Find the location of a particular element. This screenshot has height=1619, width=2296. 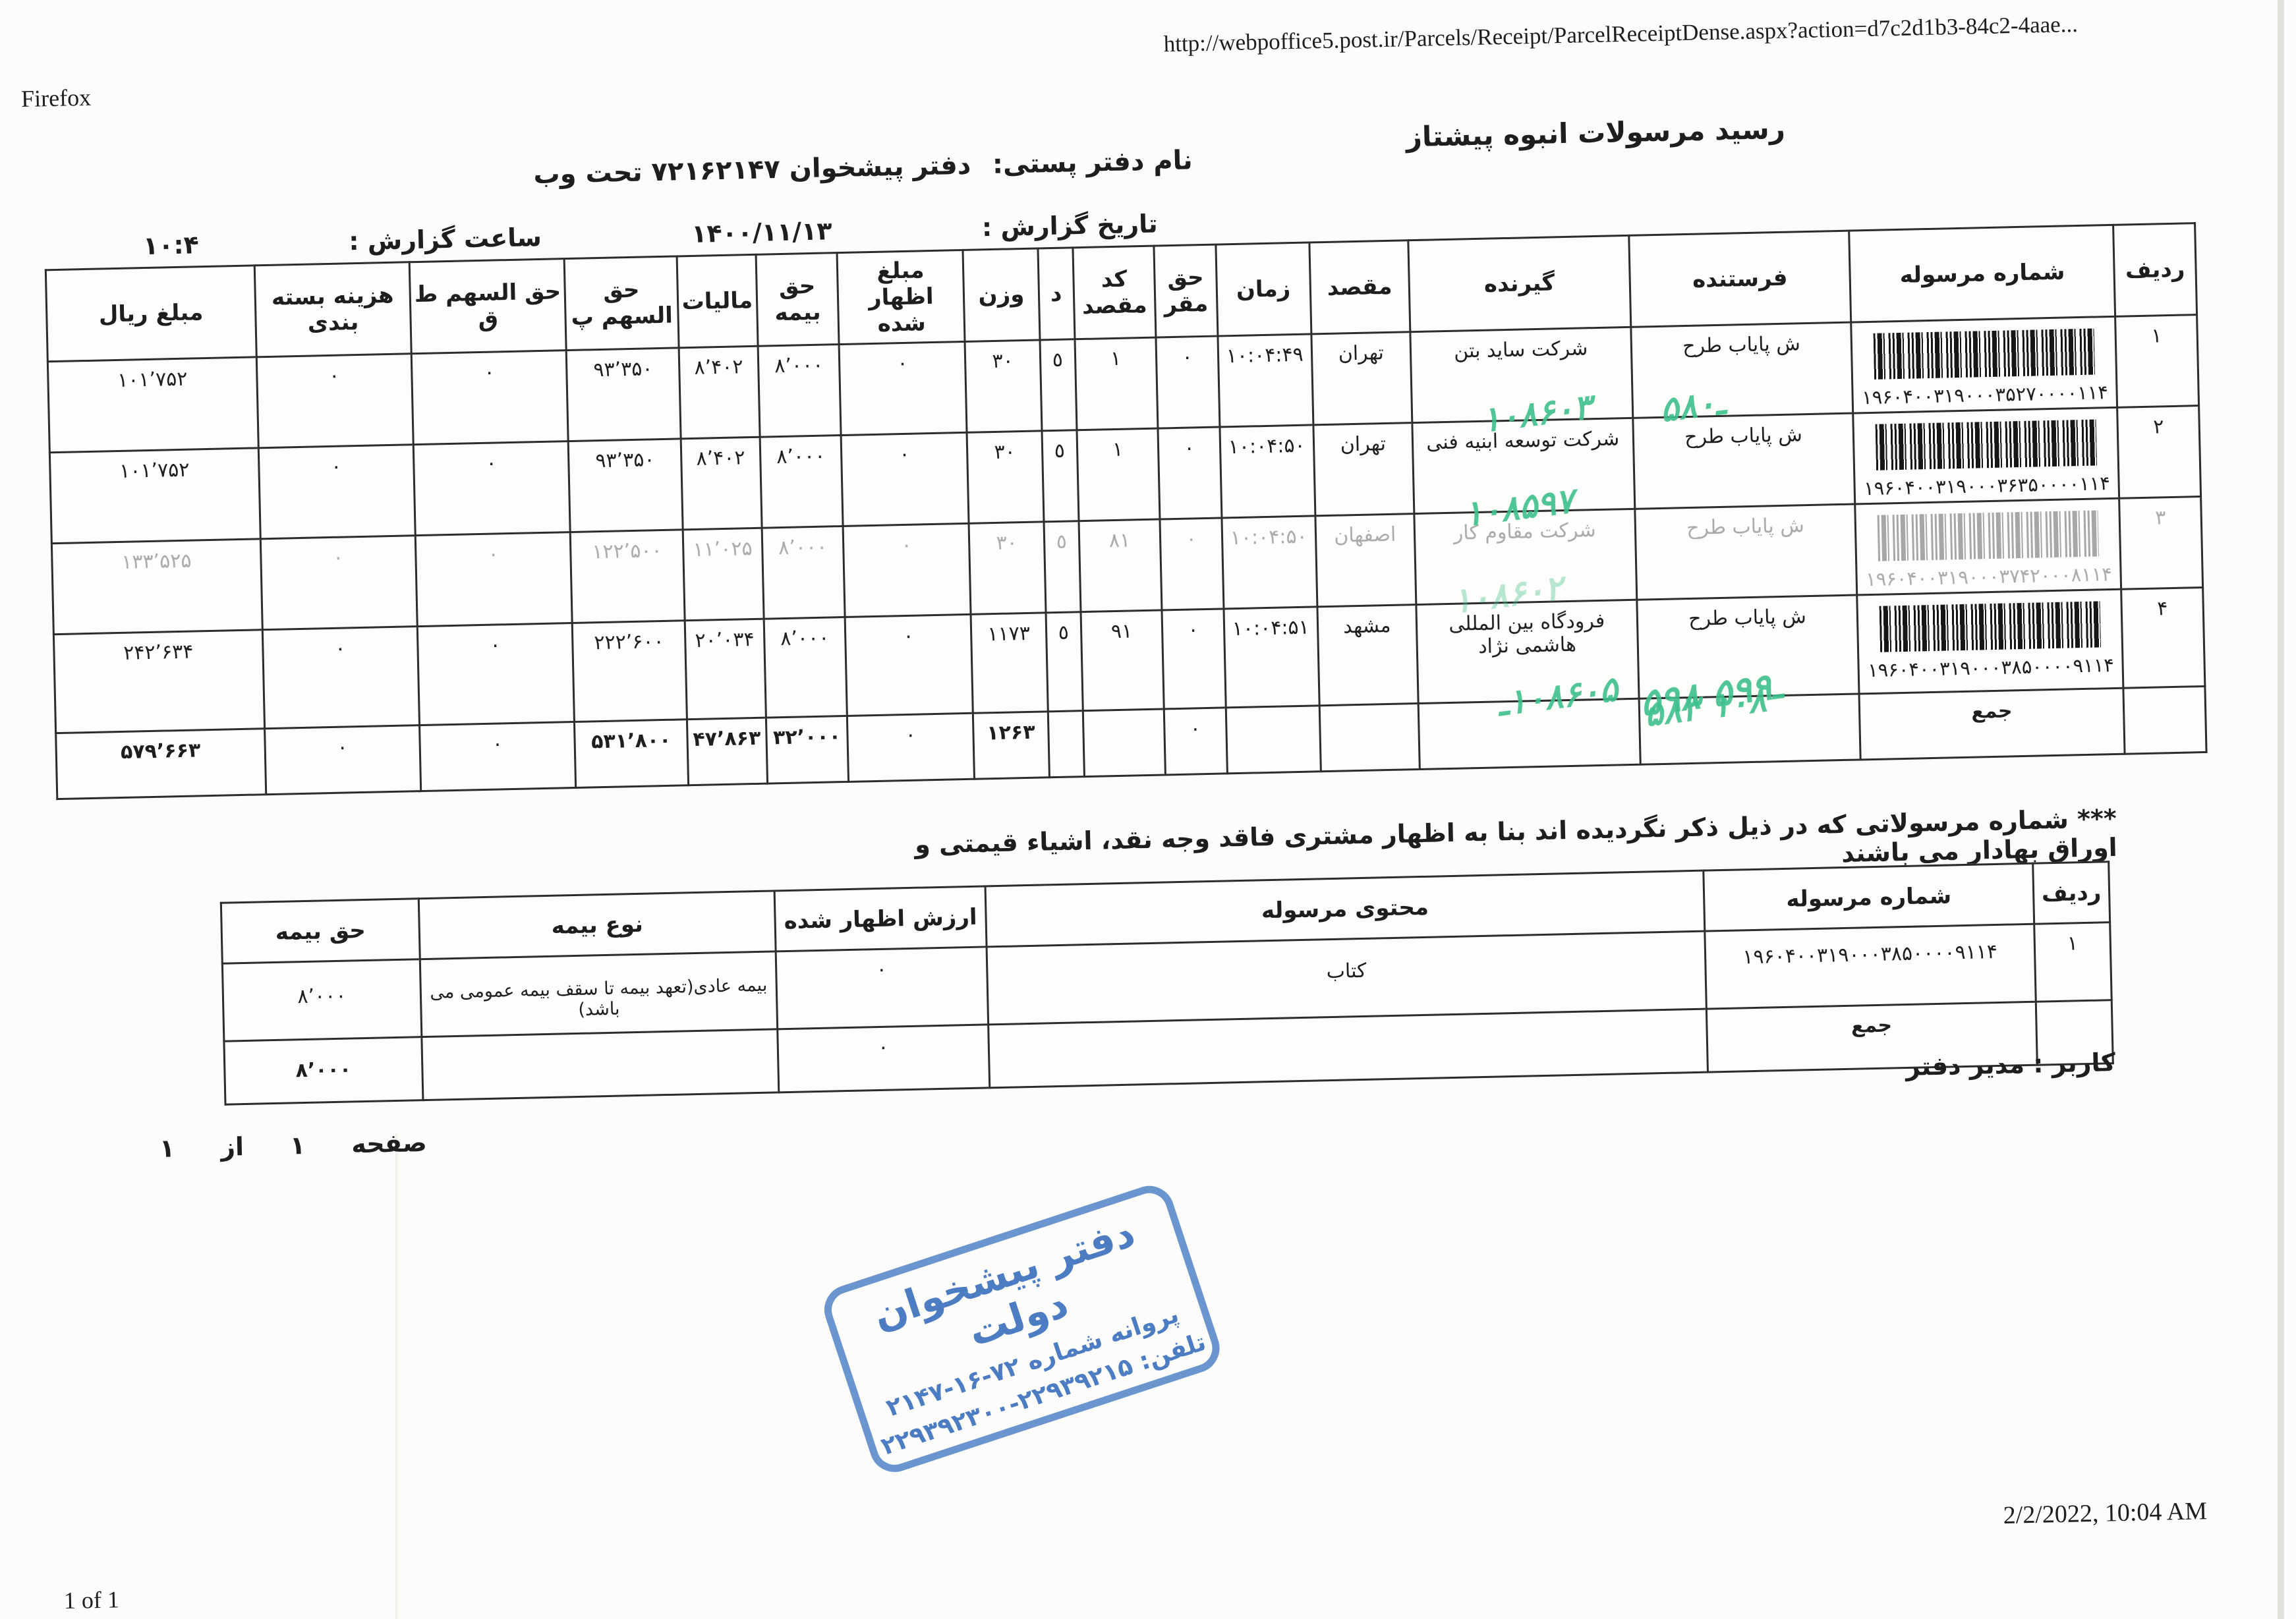

cell-destination: اصفهان is located at coordinates (1365, 560).